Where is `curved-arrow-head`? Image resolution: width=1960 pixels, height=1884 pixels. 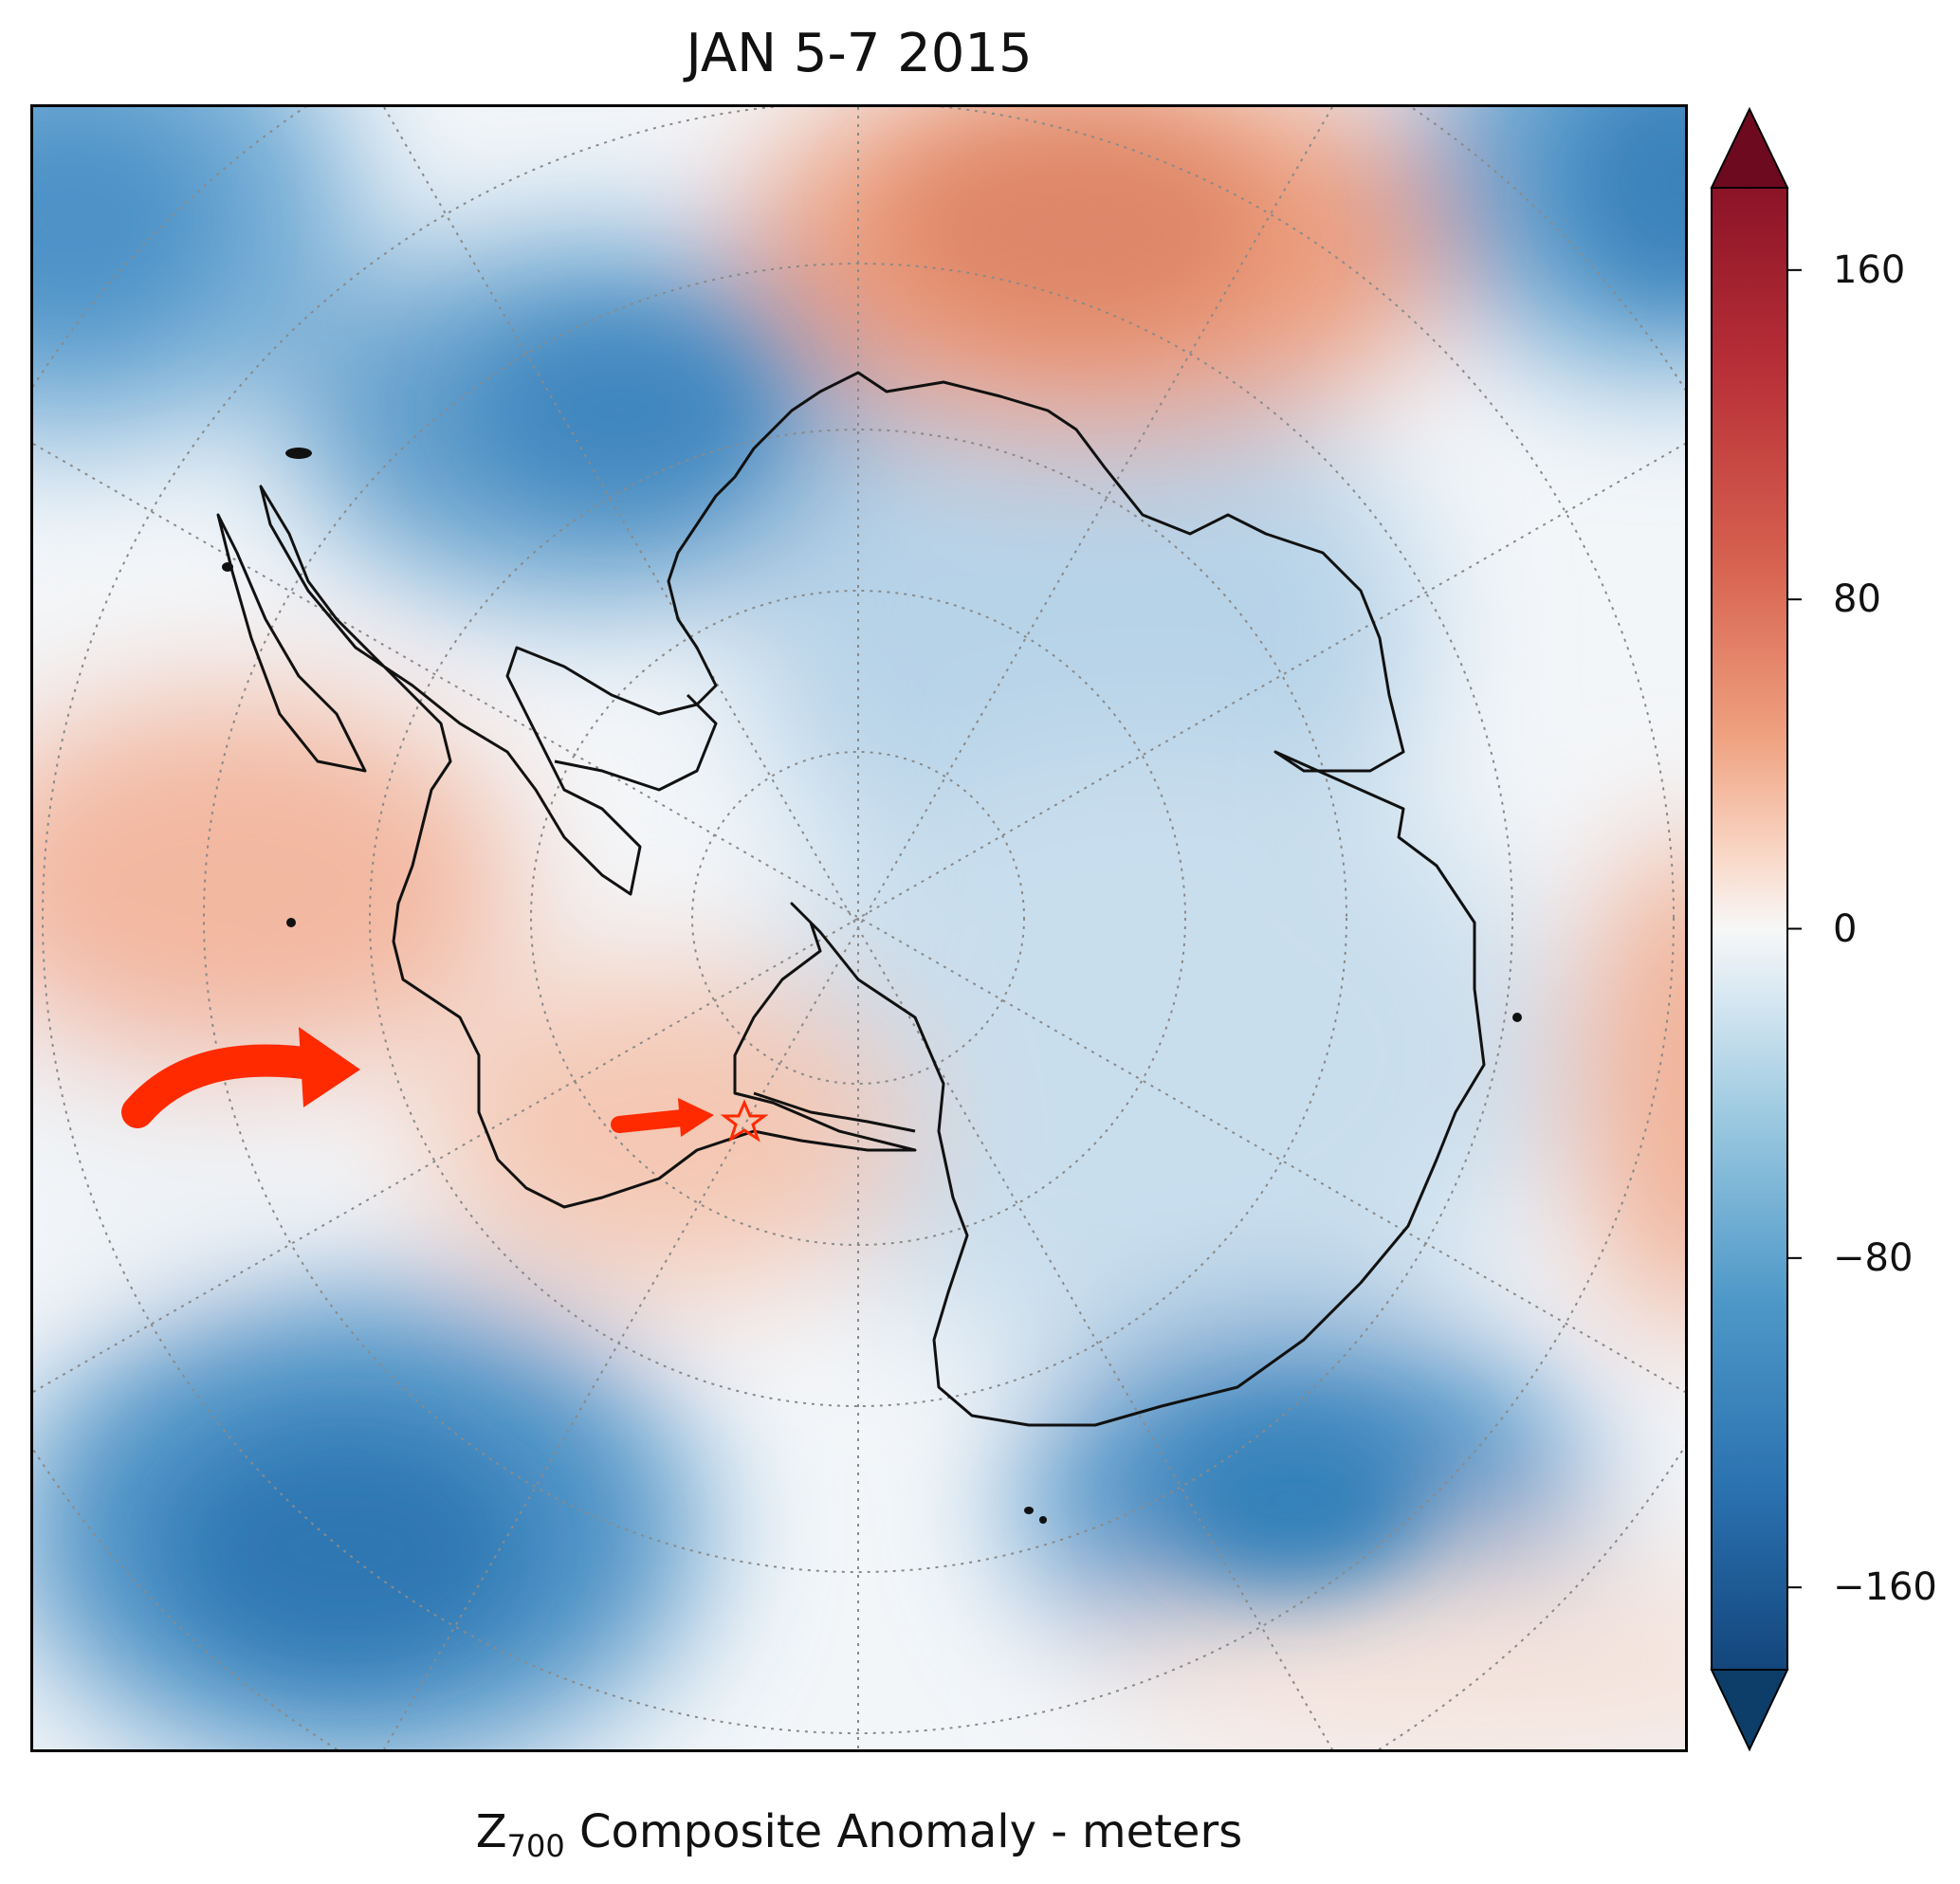 curved-arrow-head is located at coordinates (329, 1067).